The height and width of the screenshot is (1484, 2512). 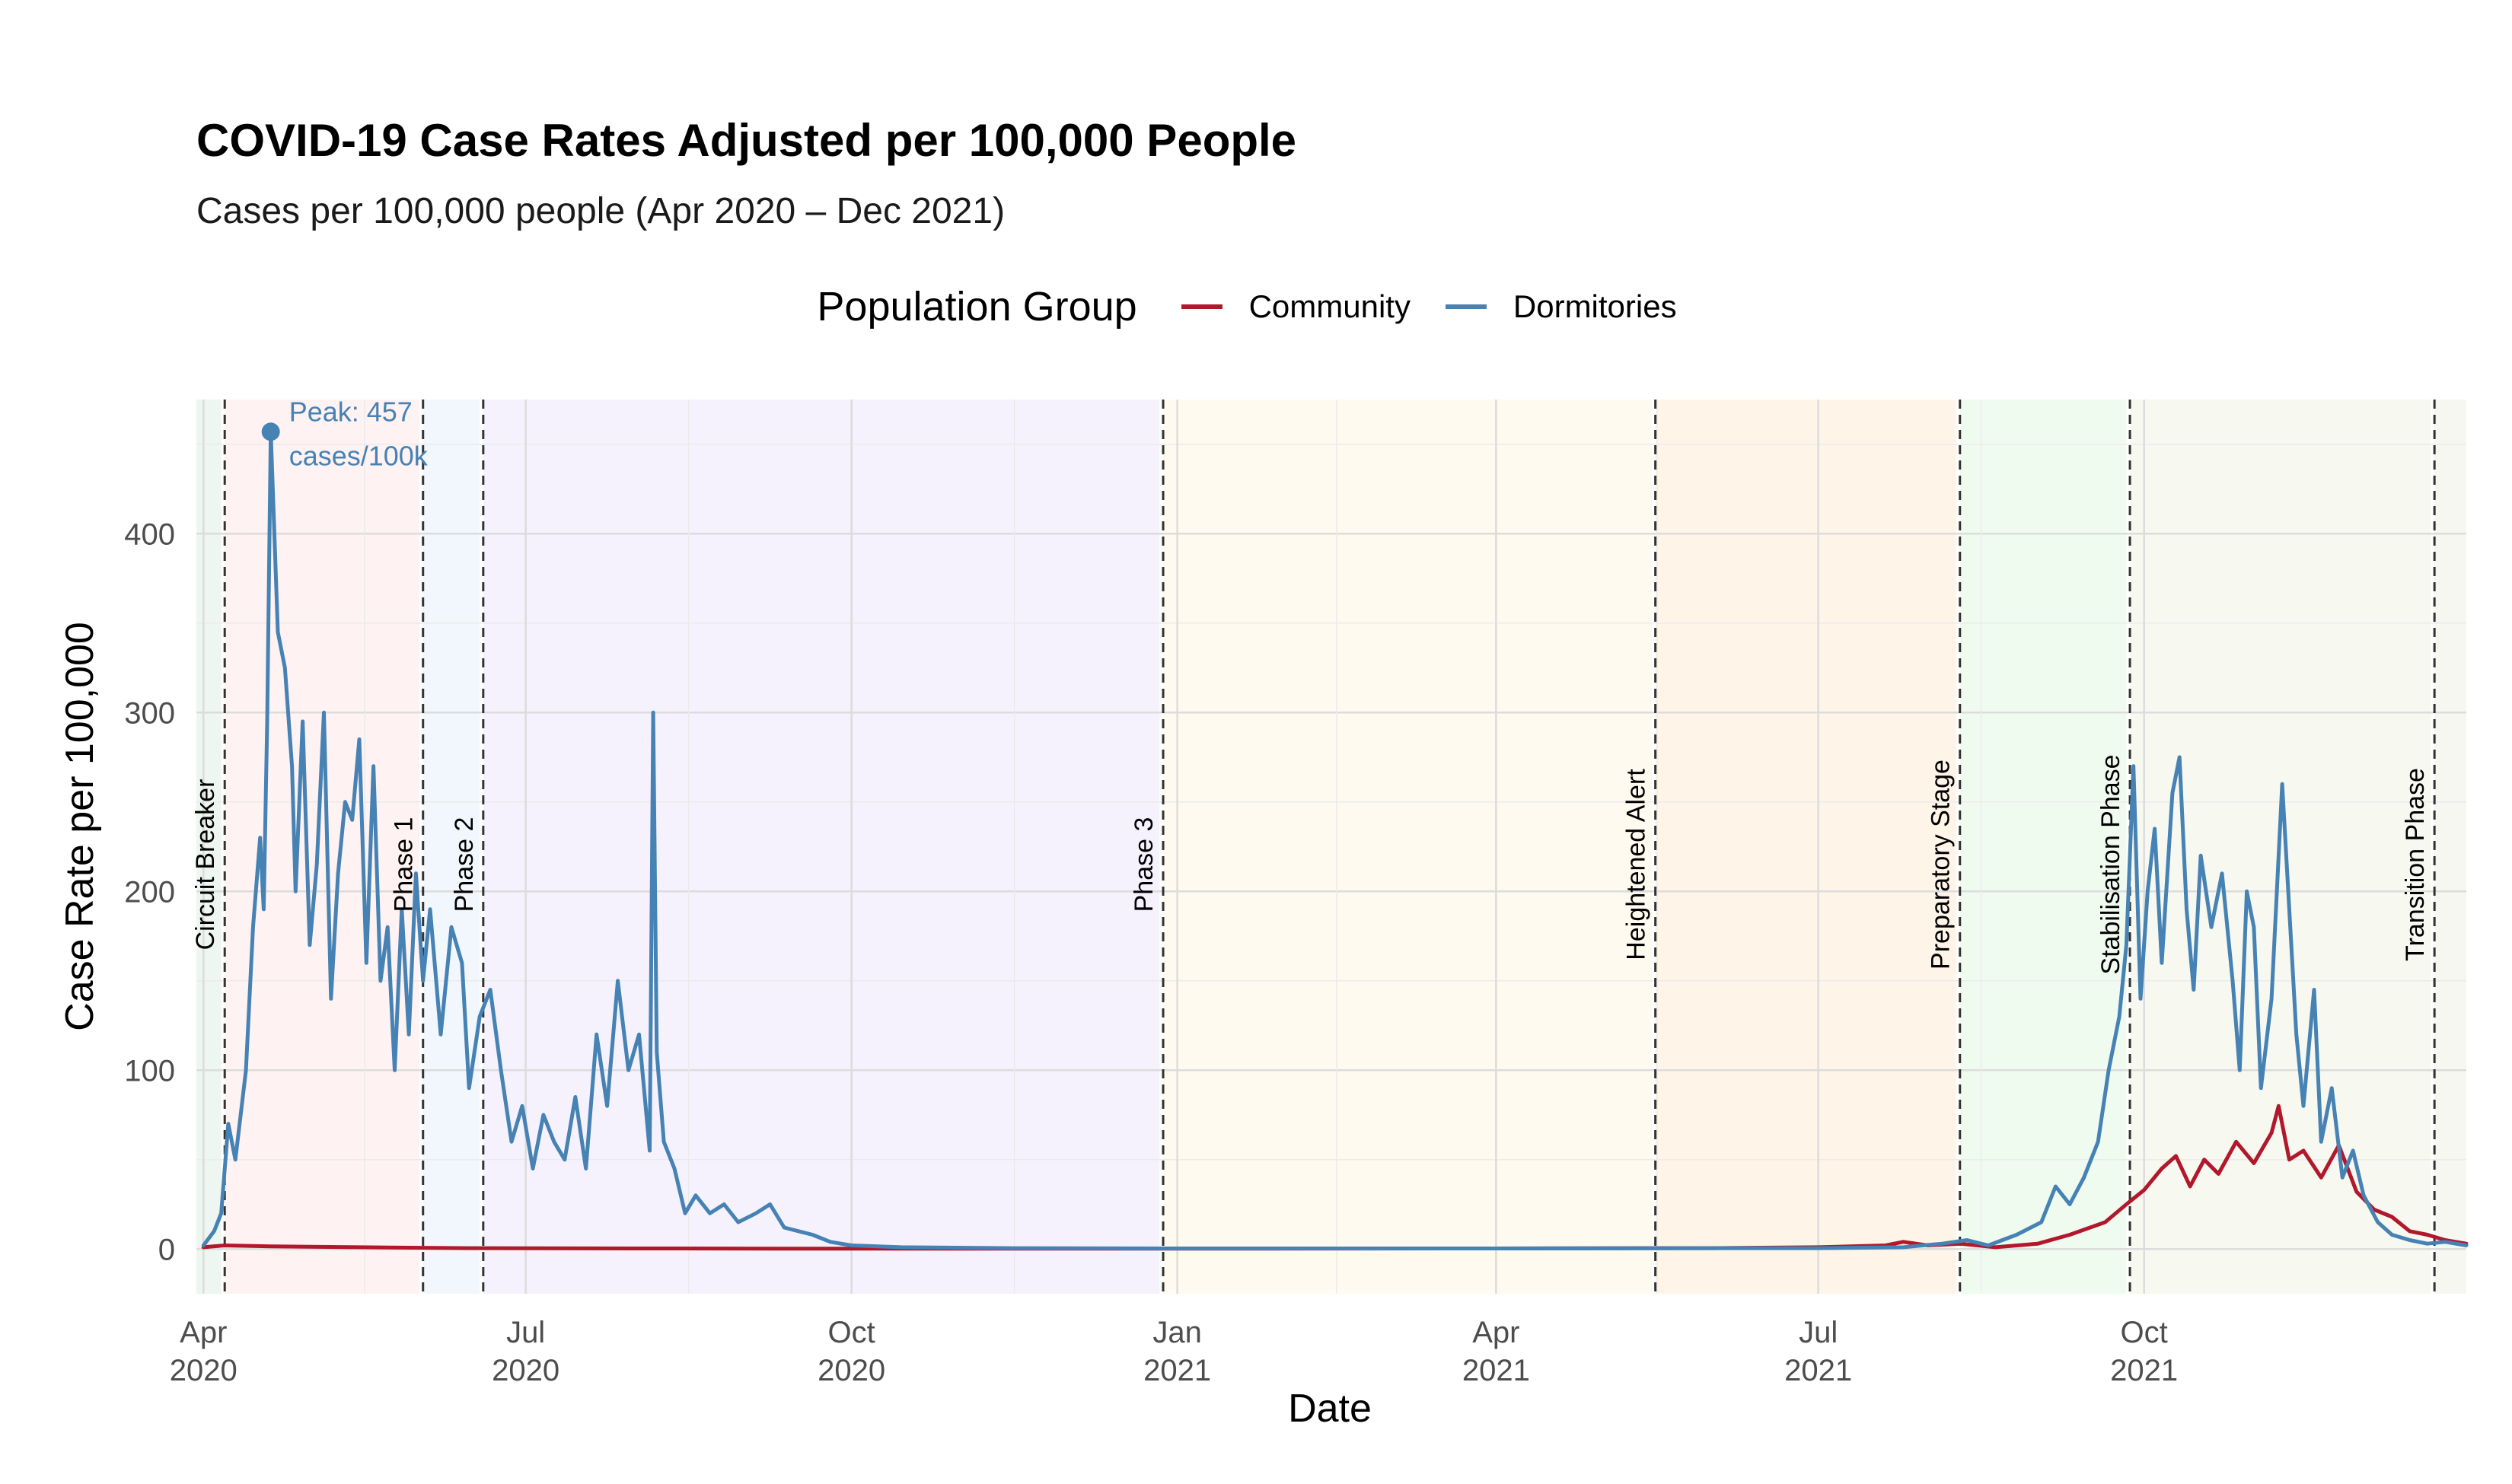 I want to click on legend-label-community: Community, so click(x=1329, y=306).